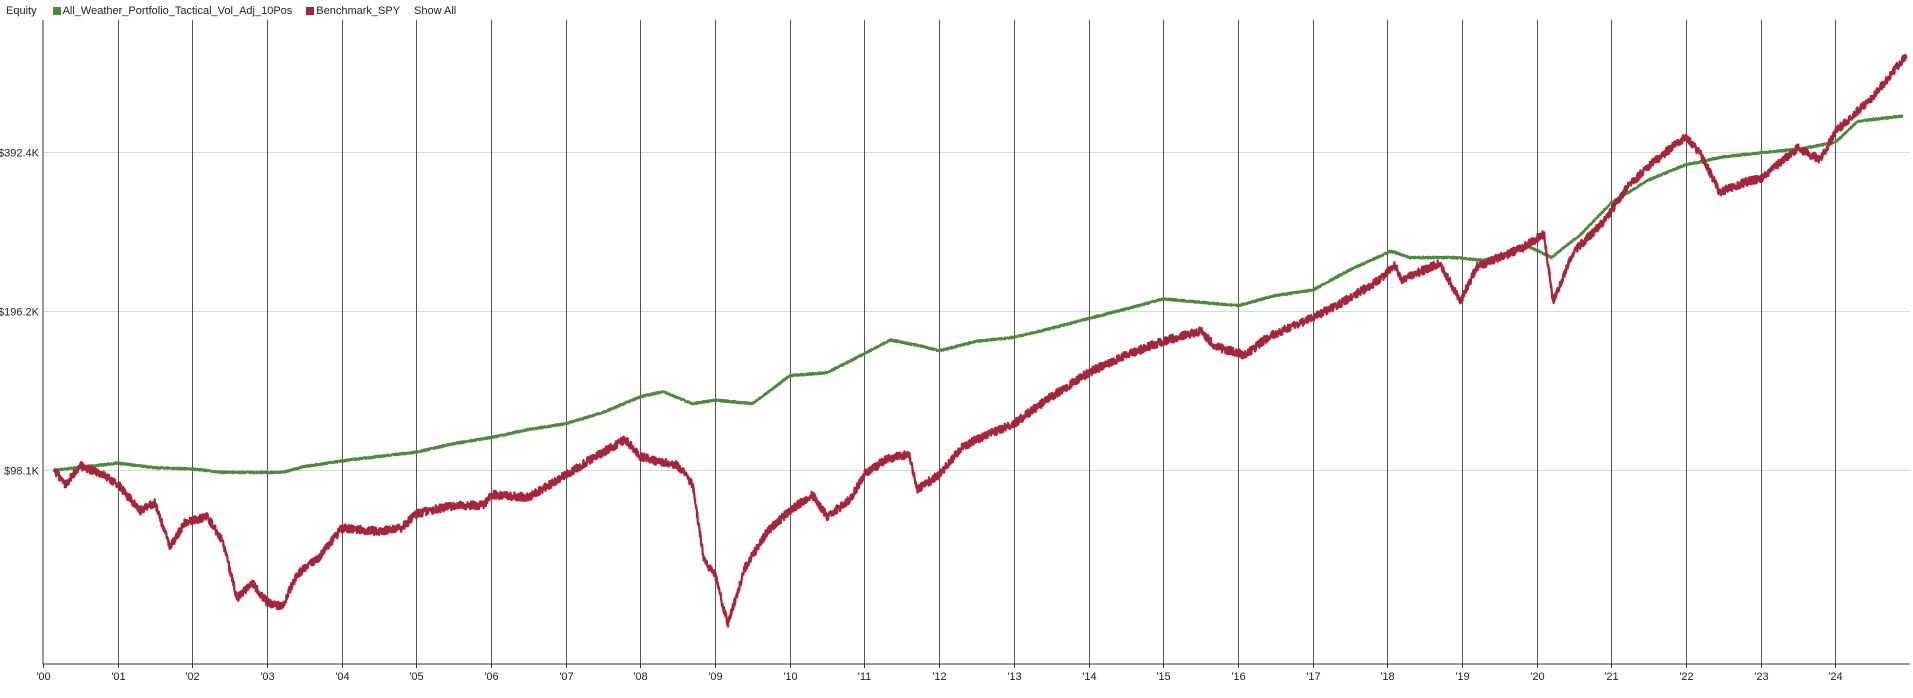  I want to click on x-tick-label: '13, so click(1014, 677).